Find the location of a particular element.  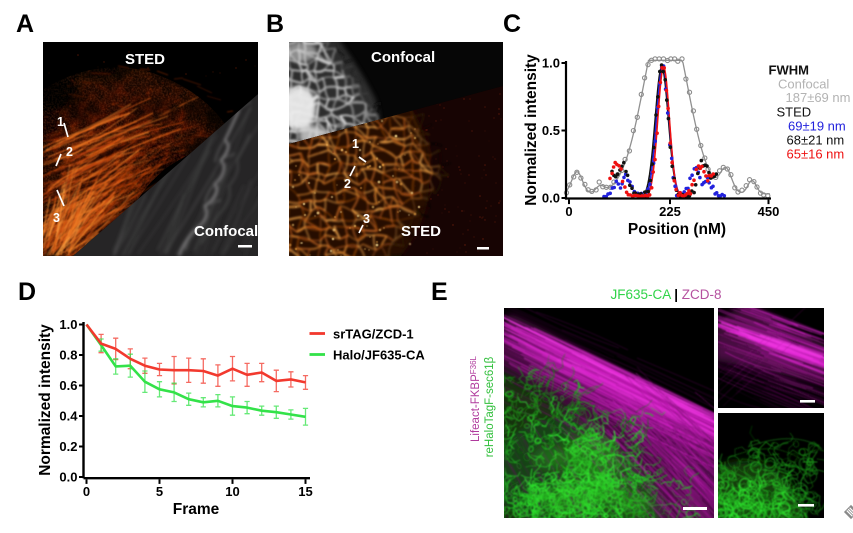

svg-text: Position (nM) is located at coordinates (677, 229).